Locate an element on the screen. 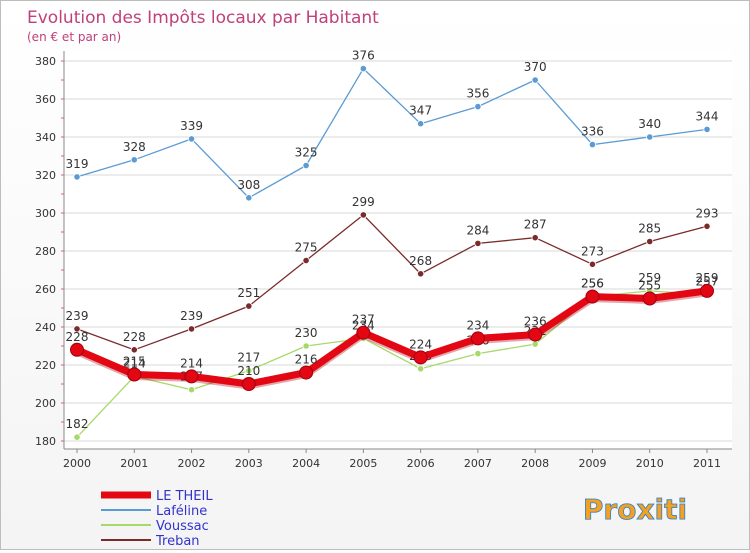  data-label: 216 is located at coordinates (306, 360).